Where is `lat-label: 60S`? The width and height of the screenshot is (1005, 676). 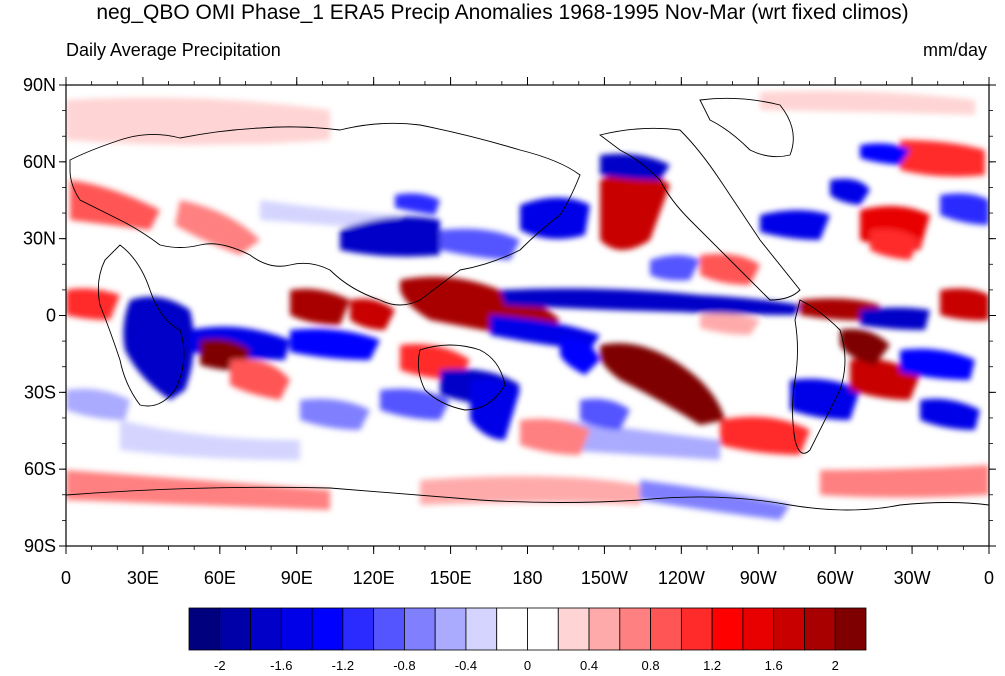 lat-label: 60S is located at coordinates (40, 469).